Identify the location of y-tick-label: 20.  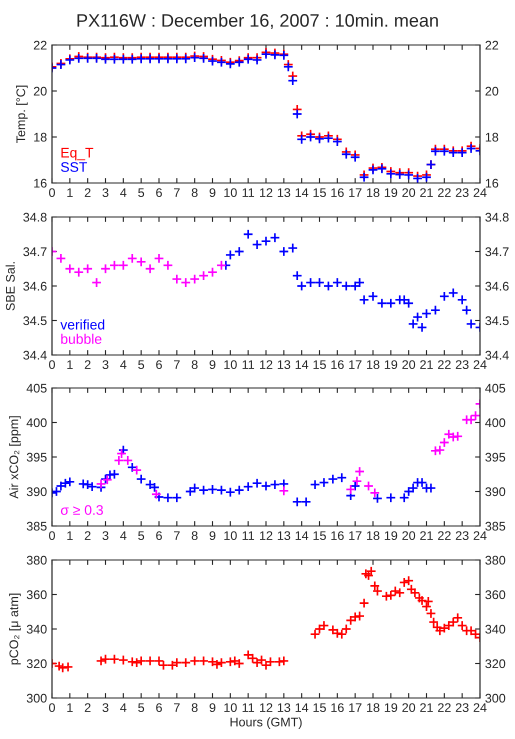
(40, 91).